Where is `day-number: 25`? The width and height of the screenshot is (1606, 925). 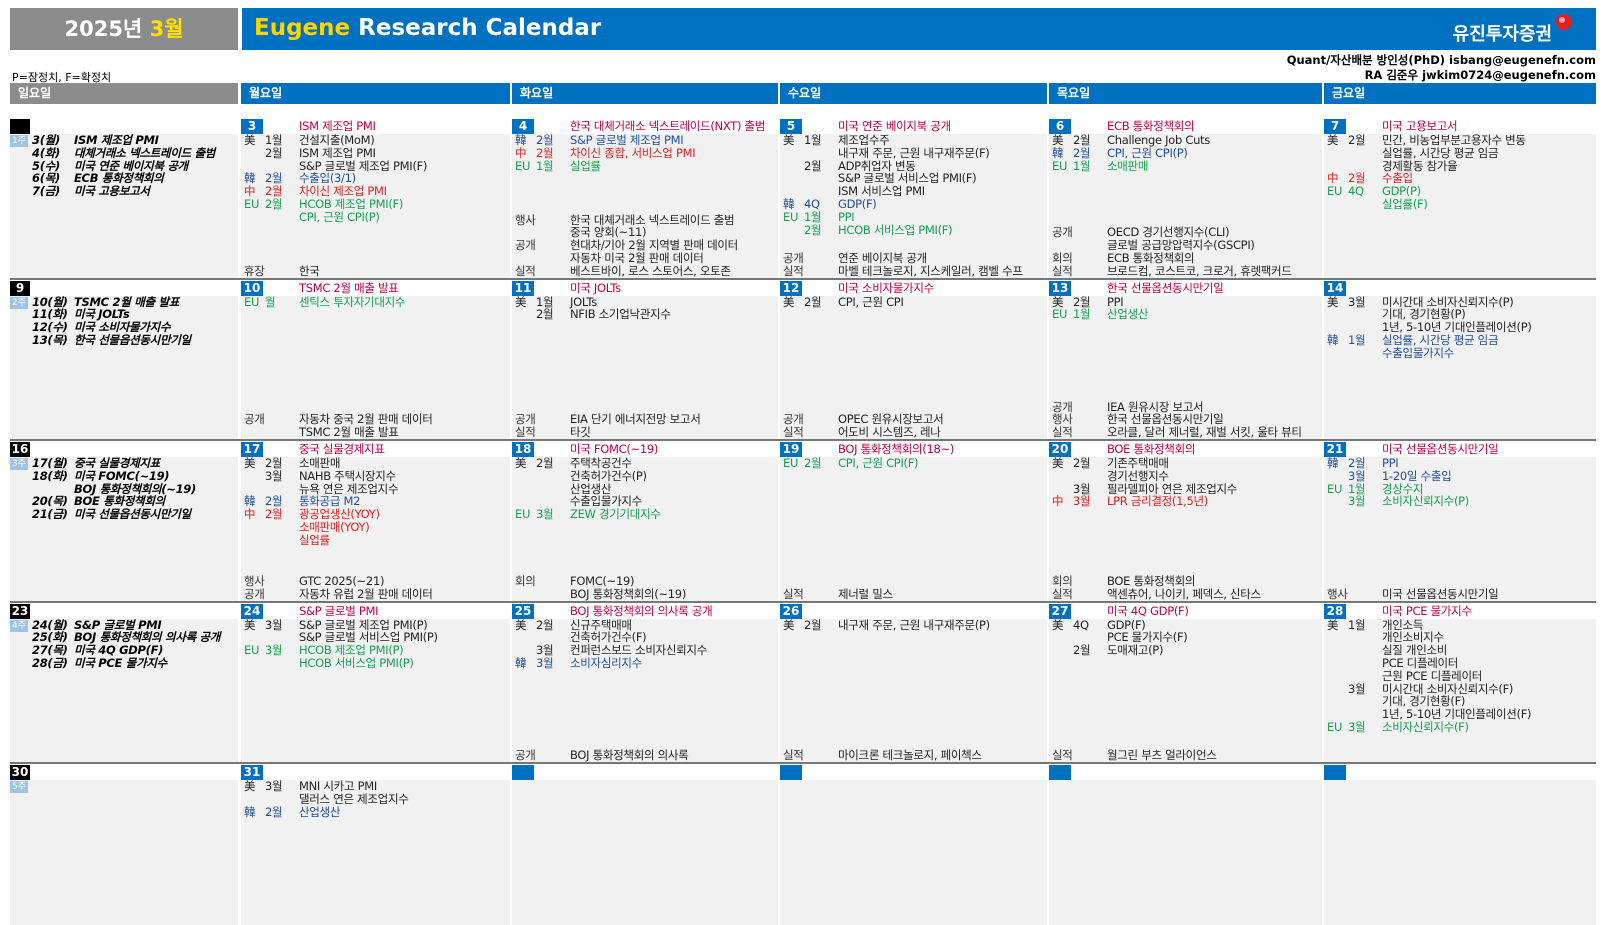 day-number: 25 is located at coordinates (523, 611).